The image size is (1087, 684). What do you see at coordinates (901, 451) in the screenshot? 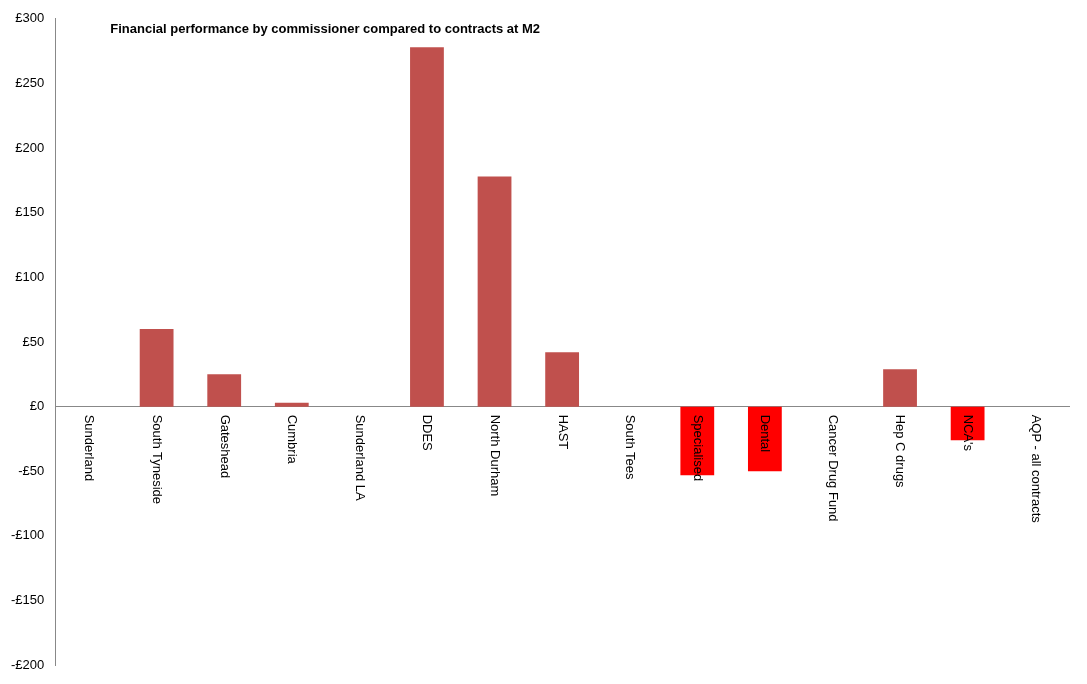
I see `x-tick-label: Hep C drugs` at bounding box center [901, 451].